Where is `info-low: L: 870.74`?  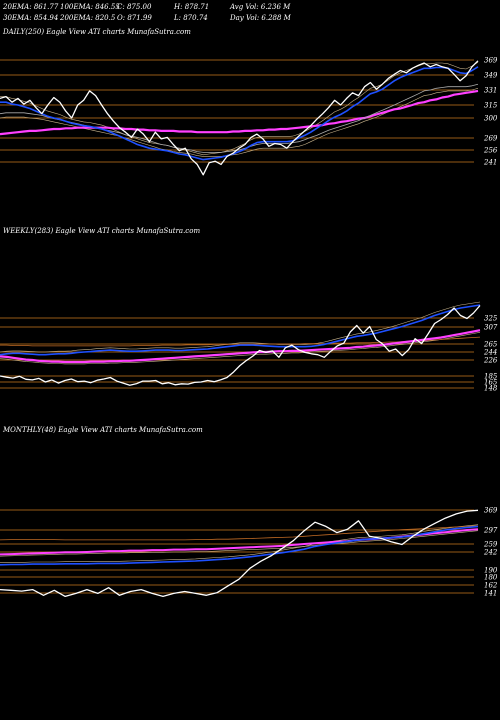
info-low: L: 870.74 is located at coordinates (190, 18).